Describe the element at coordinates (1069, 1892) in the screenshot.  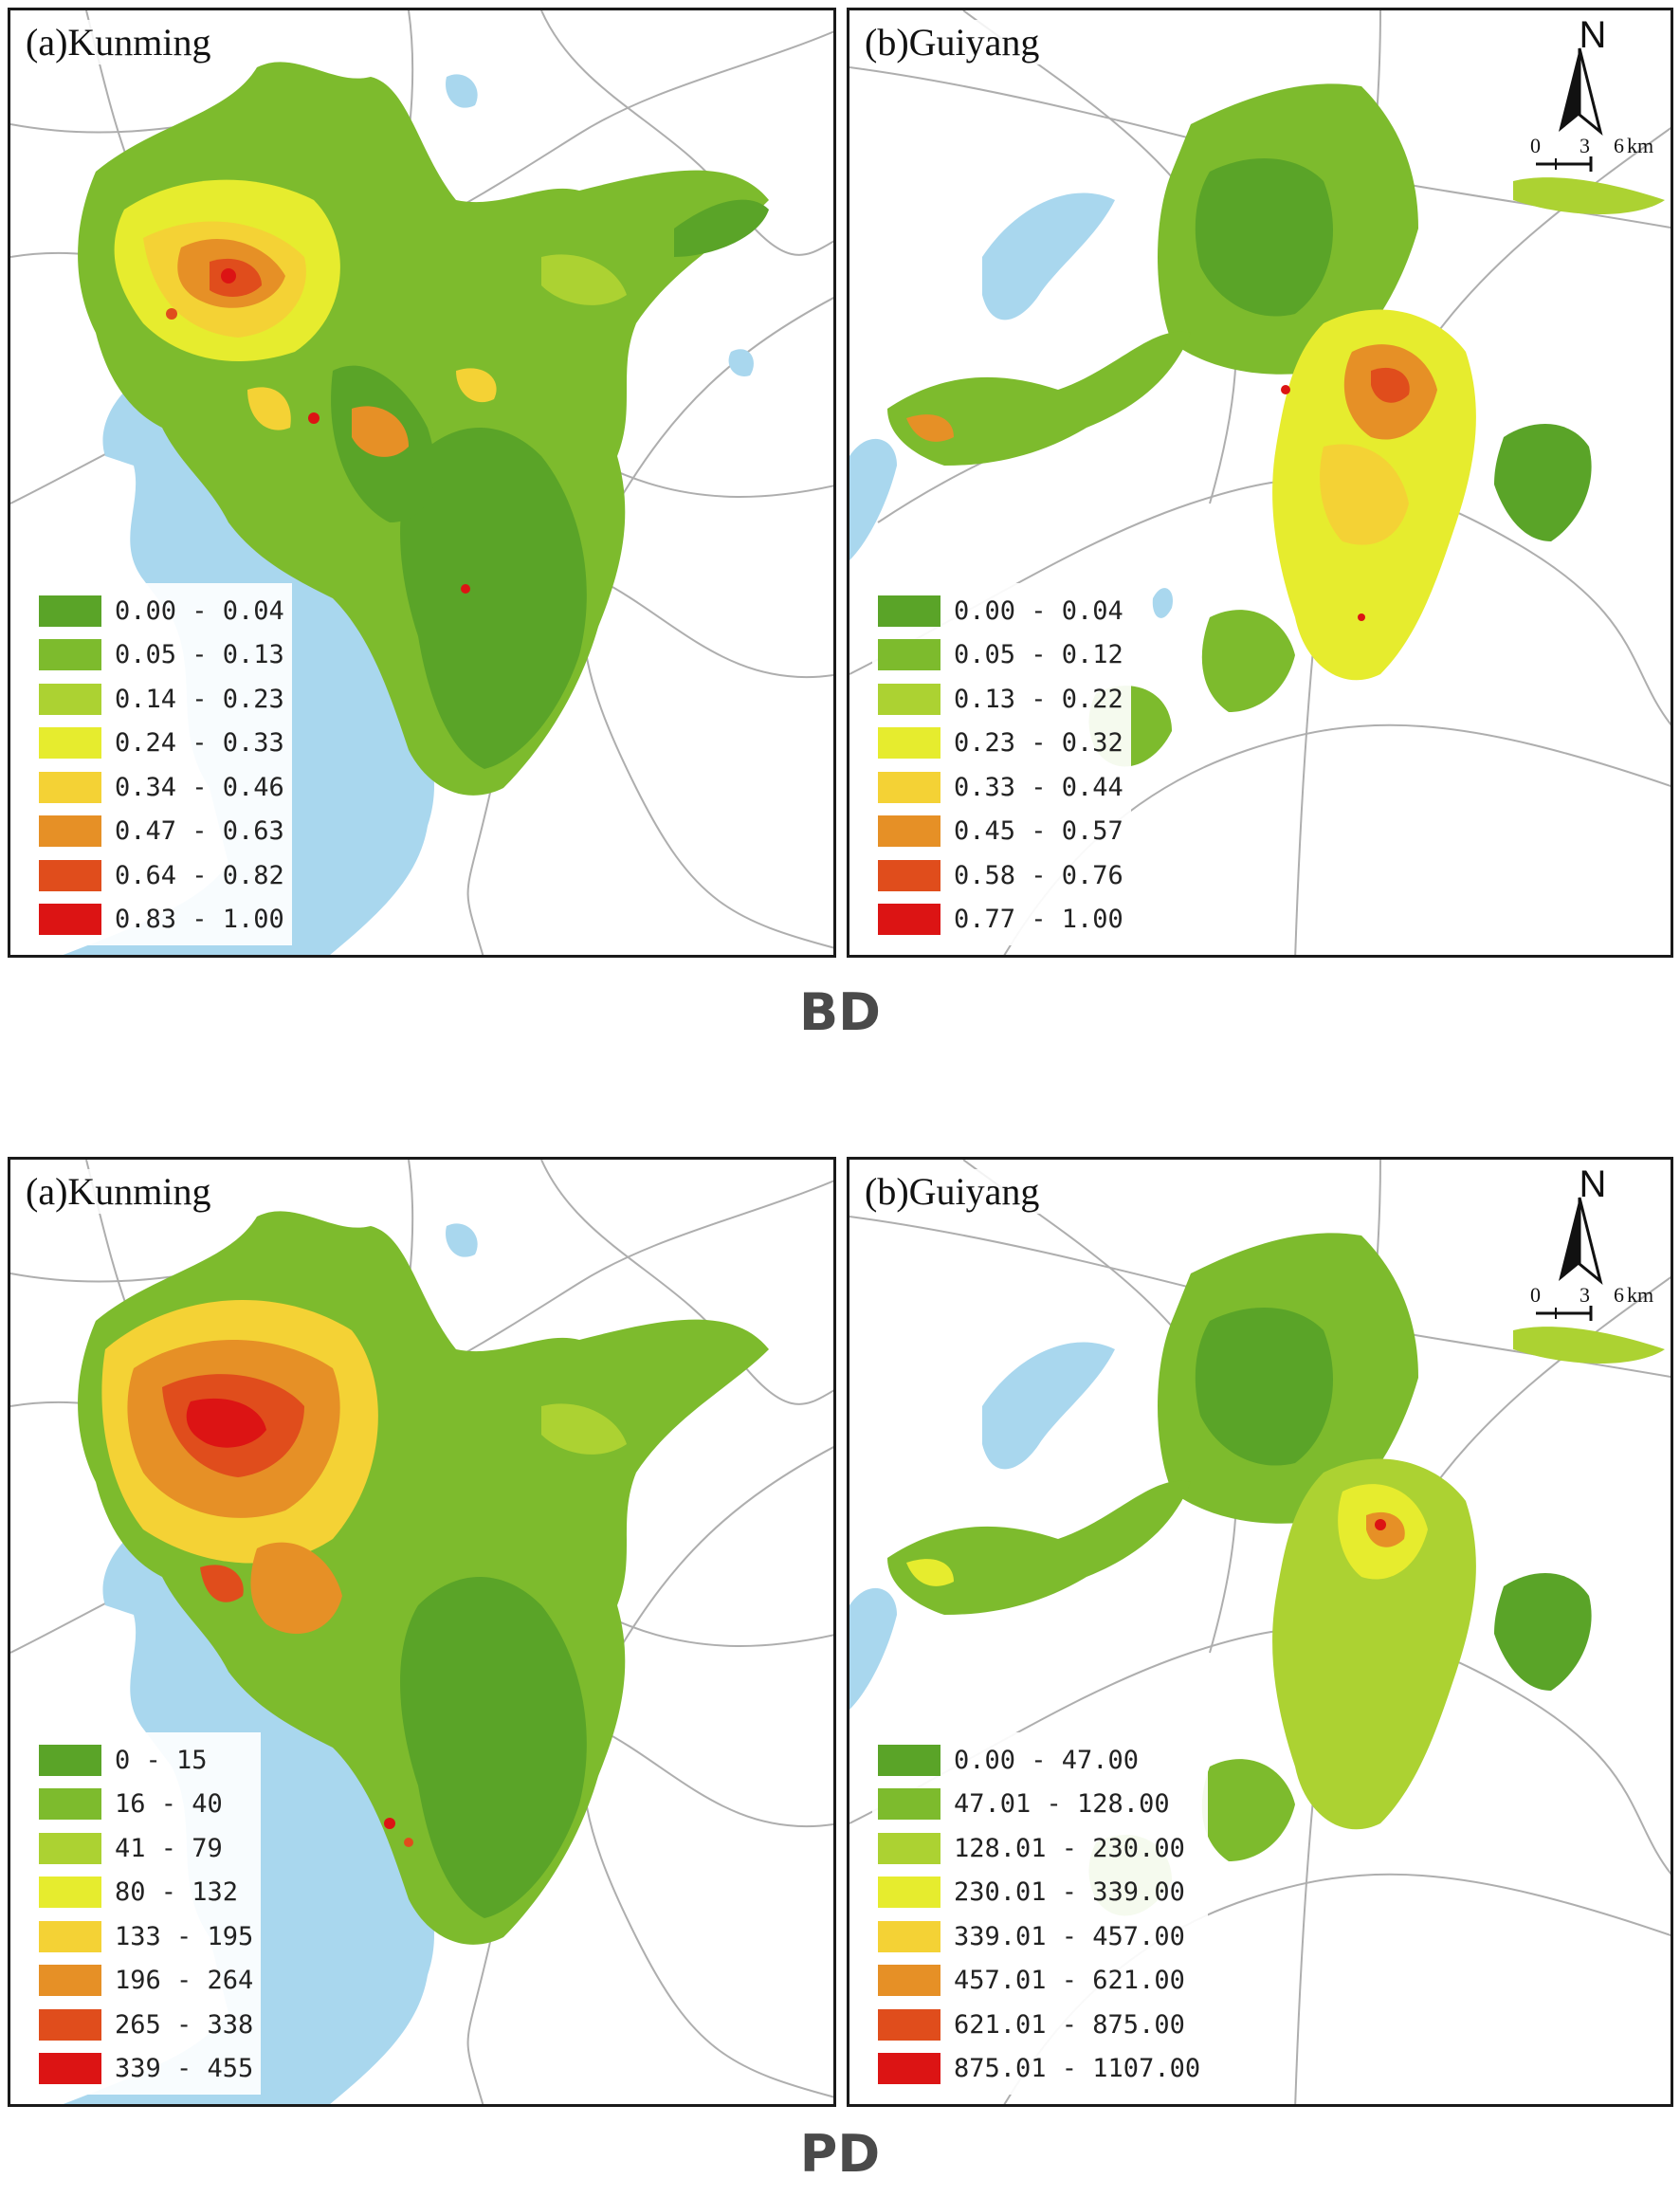
I see `legend-label: 230.01 - 339.00` at that location.